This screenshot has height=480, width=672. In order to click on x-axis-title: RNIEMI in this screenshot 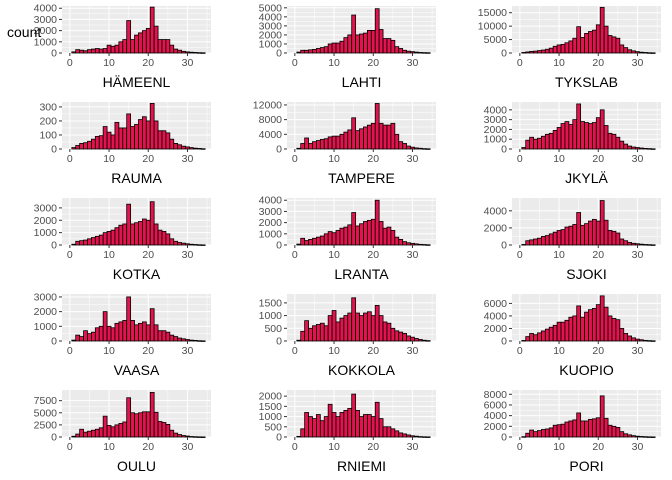, I will do `click(361, 466)`.